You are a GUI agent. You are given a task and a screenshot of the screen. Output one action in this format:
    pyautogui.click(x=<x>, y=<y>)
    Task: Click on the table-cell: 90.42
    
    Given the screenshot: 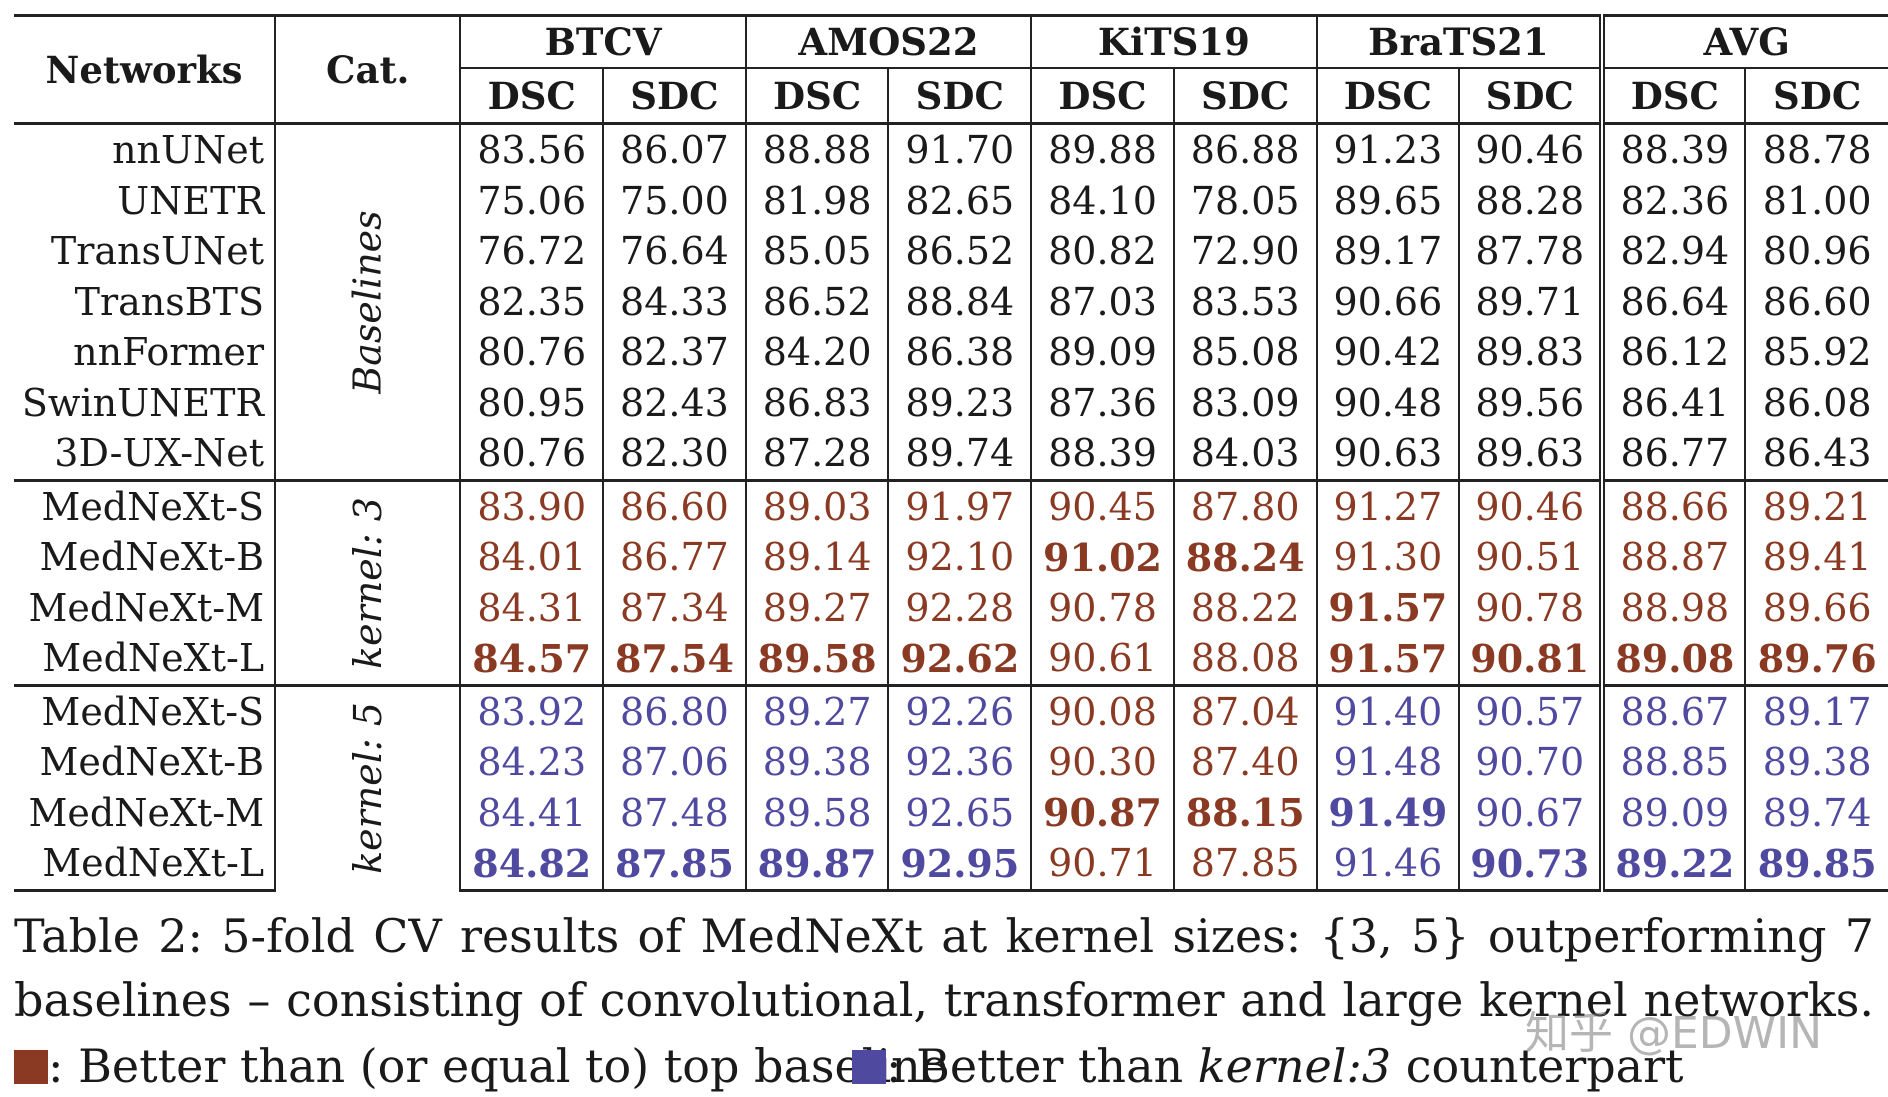 What is the action you would take?
    pyautogui.click(x=1387, y=352)
    